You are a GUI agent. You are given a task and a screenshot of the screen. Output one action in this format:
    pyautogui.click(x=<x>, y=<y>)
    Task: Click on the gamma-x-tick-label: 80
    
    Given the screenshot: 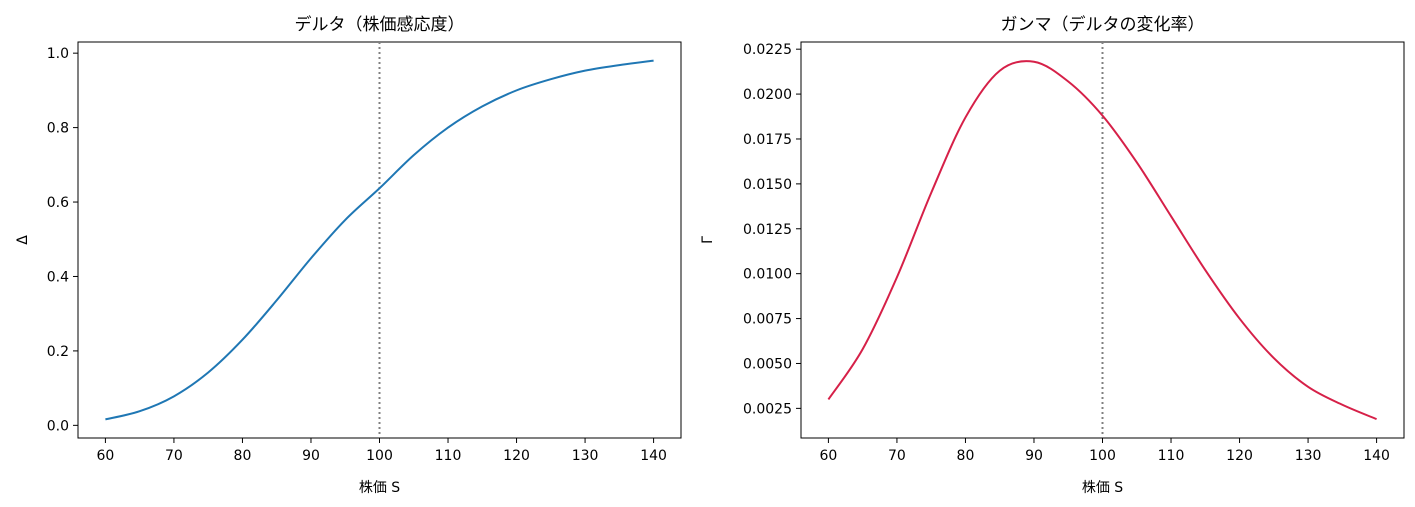 What is the action you would take?
    pyautogui.click(x=966, y=456)
    